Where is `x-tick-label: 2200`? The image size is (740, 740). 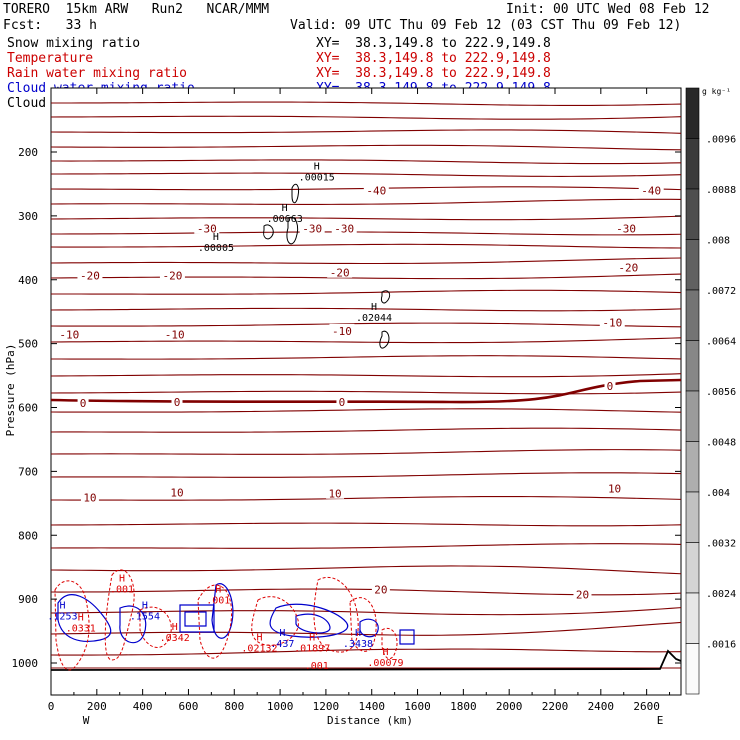
x-tick-label: 2200 is located at coordinates (555, 706).